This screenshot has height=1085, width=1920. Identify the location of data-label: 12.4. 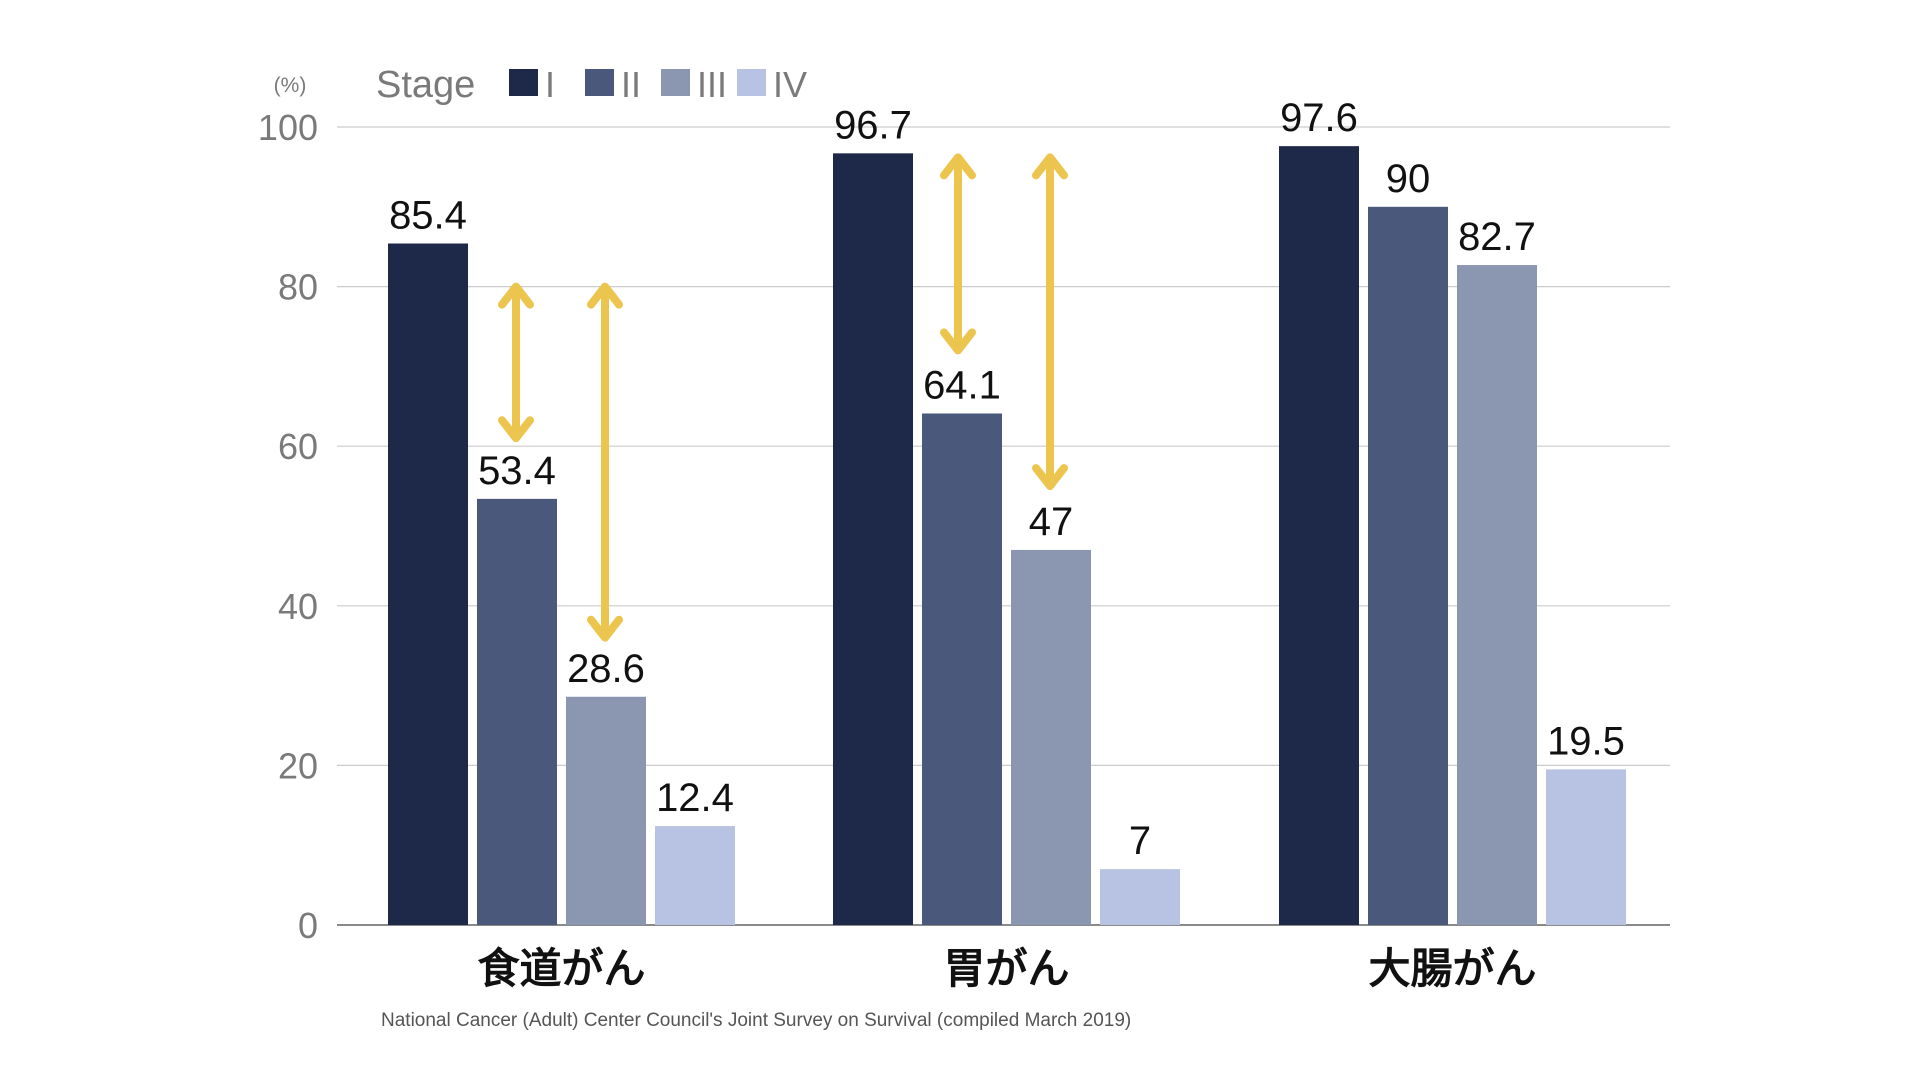
(695, 798).